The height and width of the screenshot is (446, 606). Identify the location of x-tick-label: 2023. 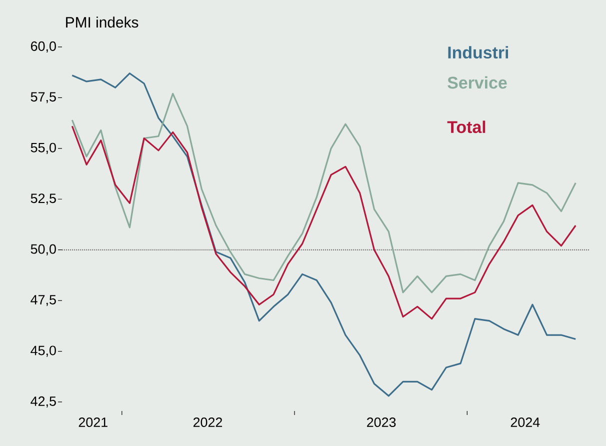
(381, 423).